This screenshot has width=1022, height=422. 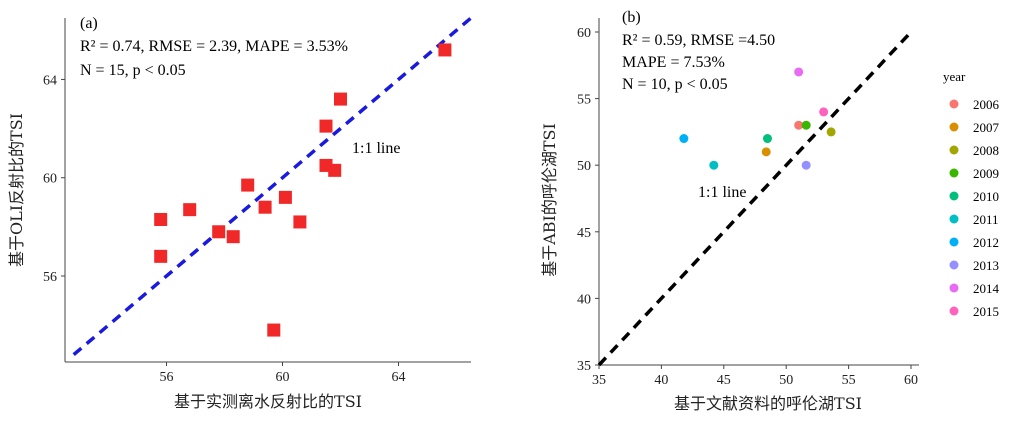 I want to click on y-tick-label: 50, so click(x=584, y=166).